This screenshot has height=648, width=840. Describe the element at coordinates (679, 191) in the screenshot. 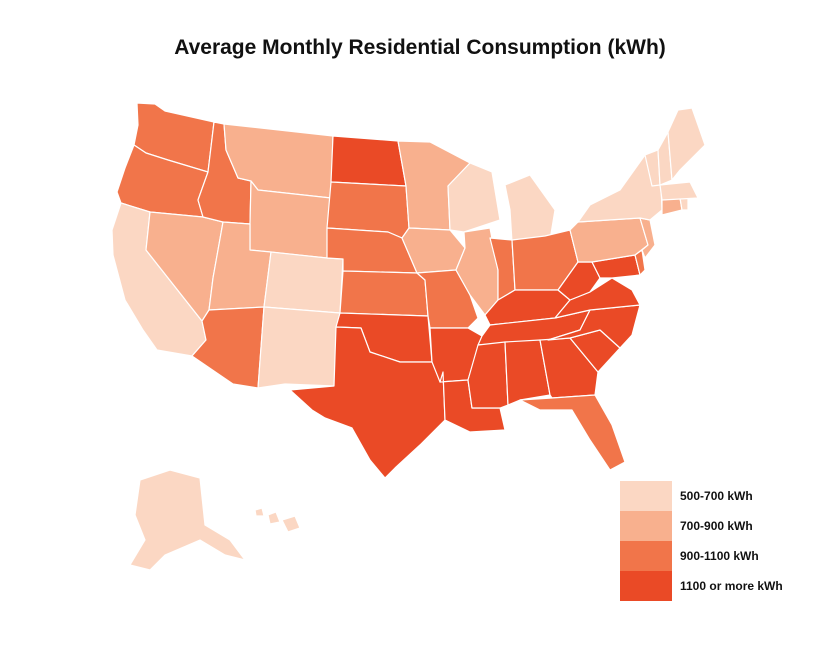

I see `state-massachusetts` at that location.